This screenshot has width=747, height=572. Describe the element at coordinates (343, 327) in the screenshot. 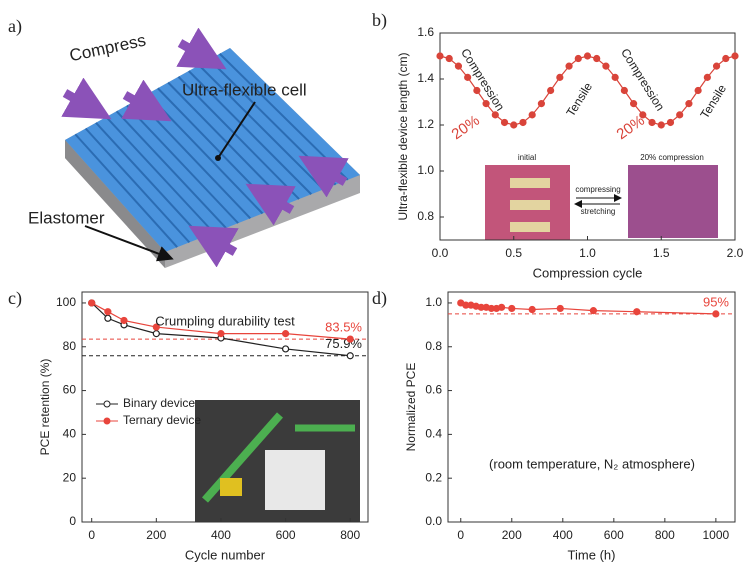

I see `reference-label: 83.5%` at that location.